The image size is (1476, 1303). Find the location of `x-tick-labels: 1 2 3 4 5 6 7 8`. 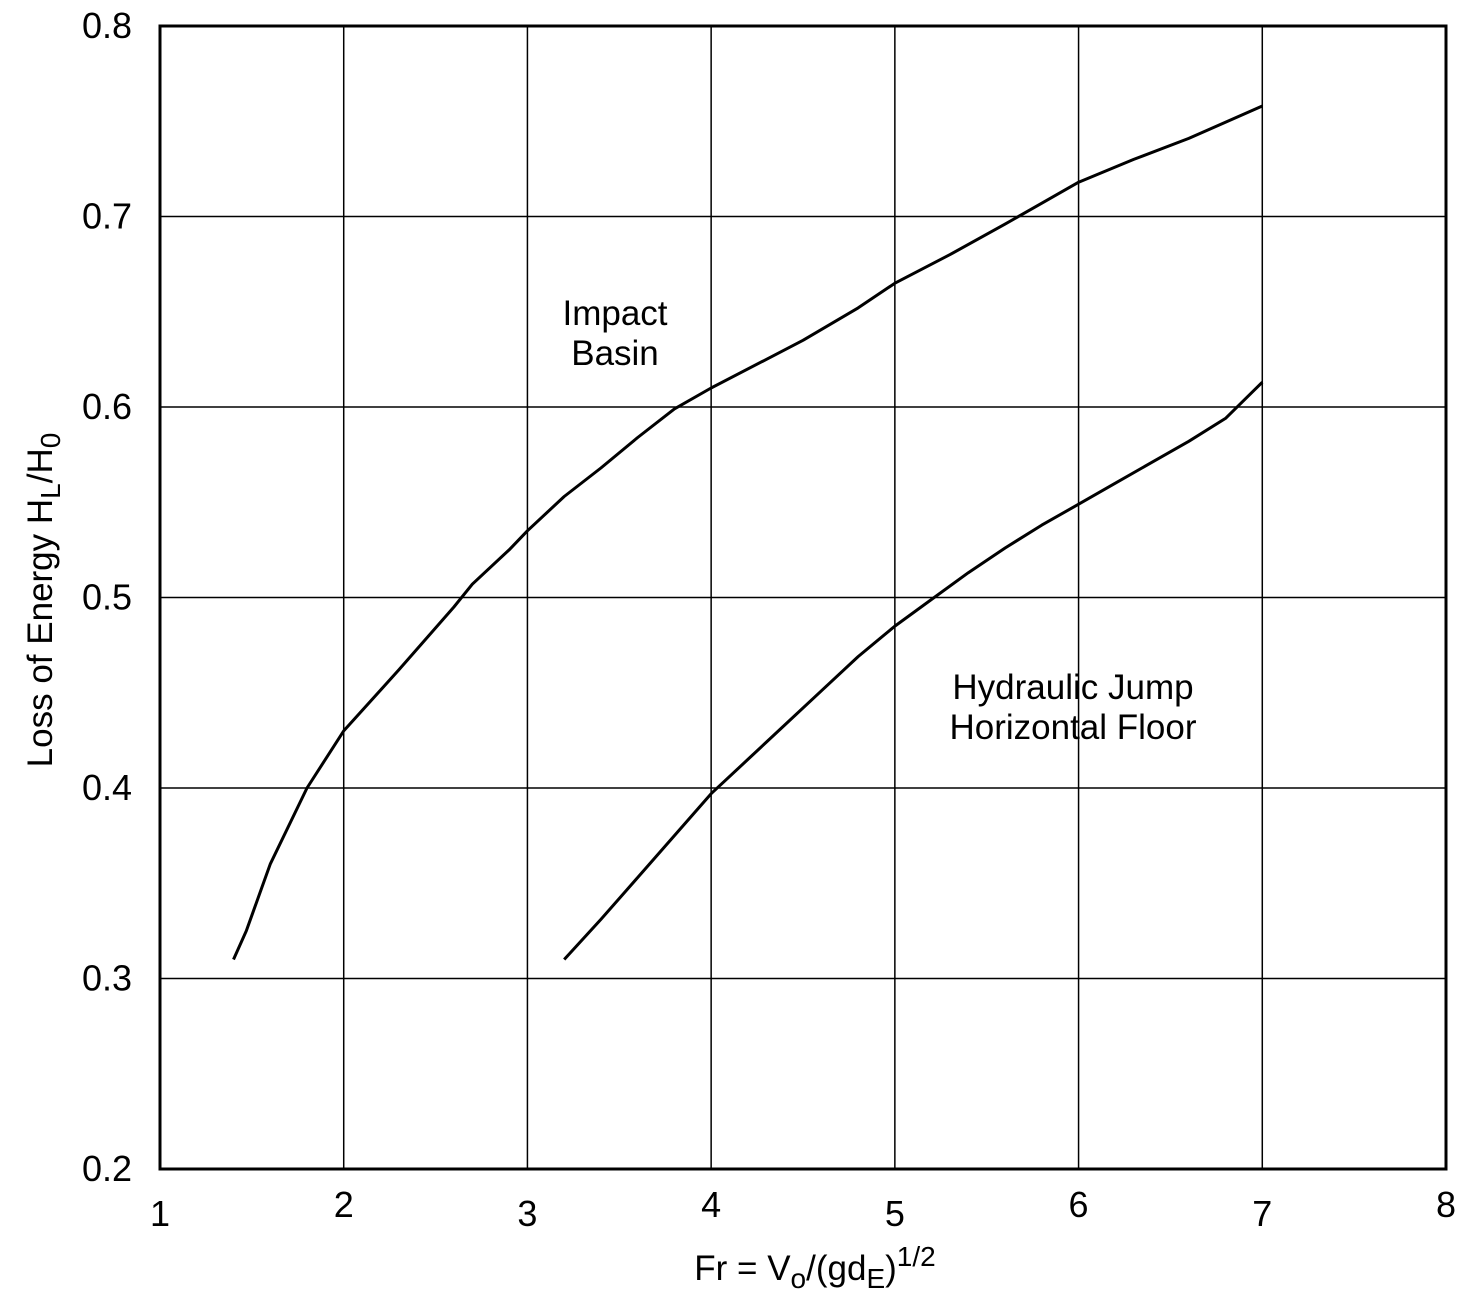

x-tick-labels: 1 2 3 4 5 6 7 8 is located at coordinates (803, 1209).